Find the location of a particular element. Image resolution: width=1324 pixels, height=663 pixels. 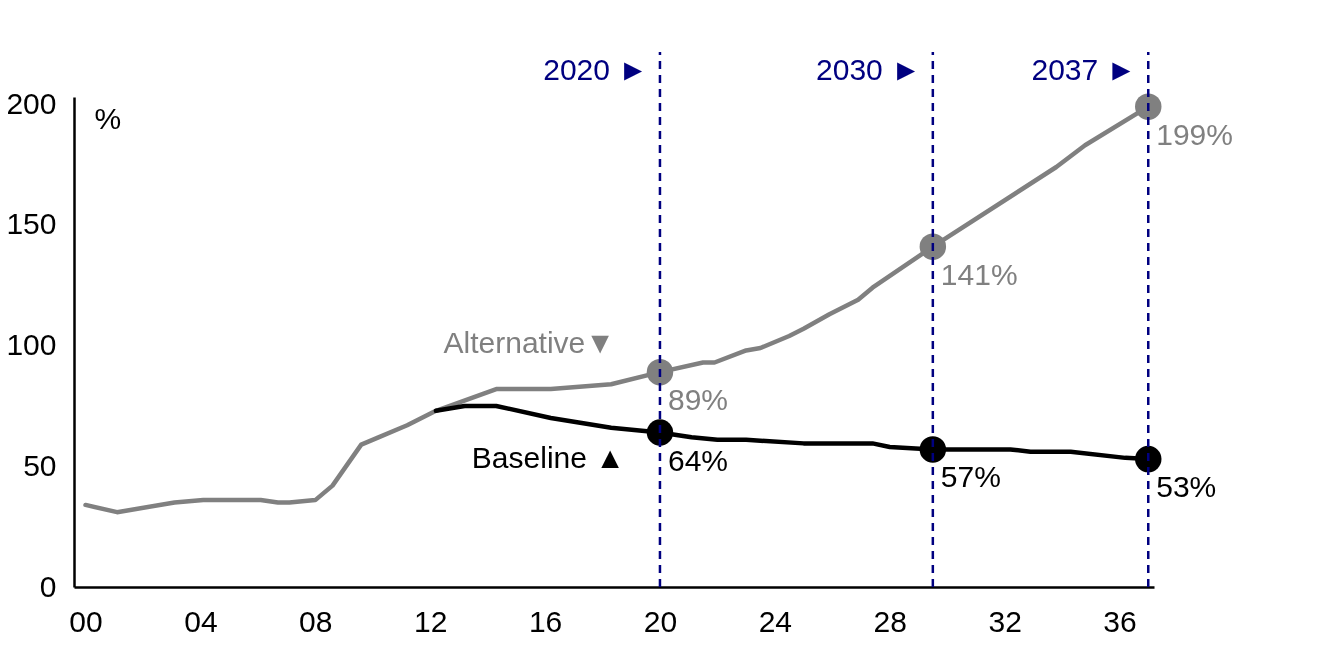

ref-line-label: 2020 ► is located at coordinates (595, 69).